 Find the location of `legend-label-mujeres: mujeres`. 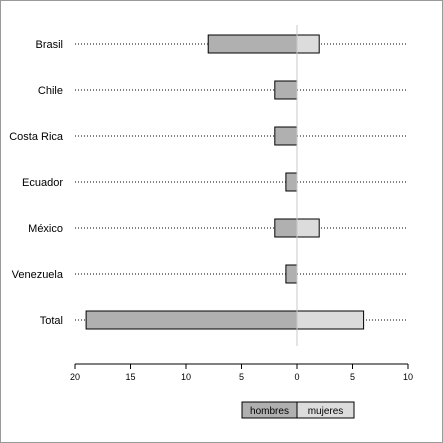

legend-label-mujeres: mujeres is located at coordinates (326, 411).